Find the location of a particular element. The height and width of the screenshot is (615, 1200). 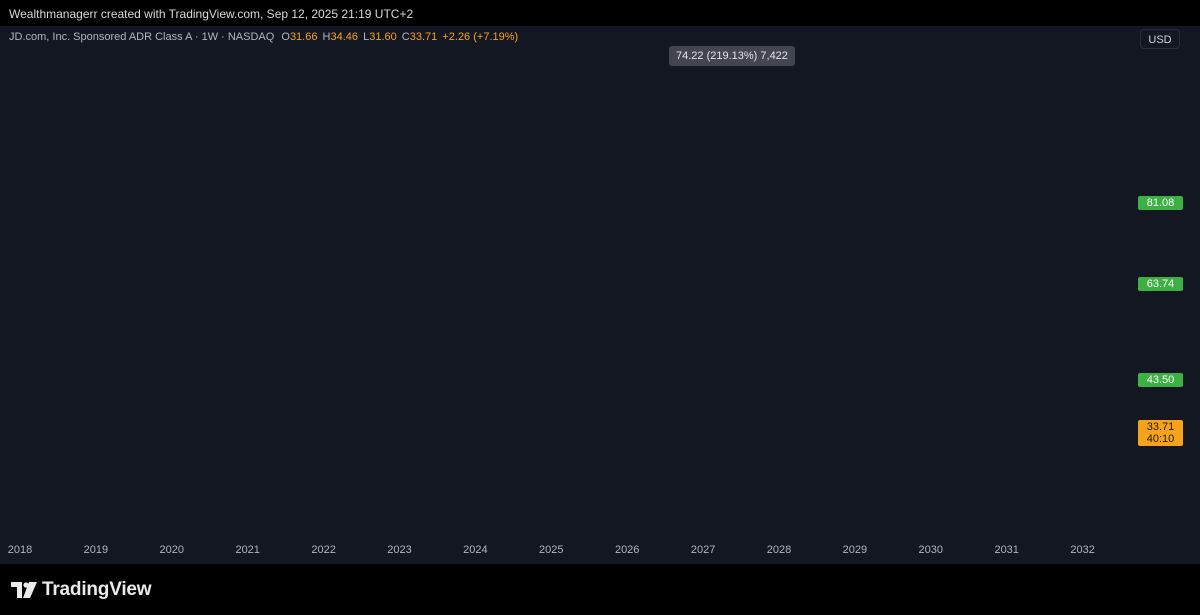

time-tick-label: 2023 is located at coordinates (399, 550).